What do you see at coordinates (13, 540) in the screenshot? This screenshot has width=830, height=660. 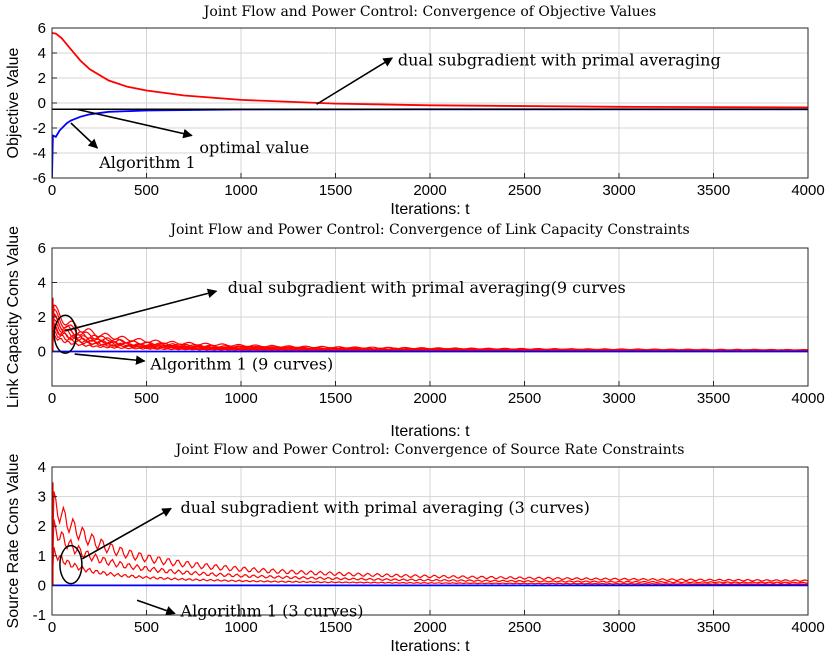 I see `y-axis-label: Source Rate Cons Value` at bounding box center [13, 540].